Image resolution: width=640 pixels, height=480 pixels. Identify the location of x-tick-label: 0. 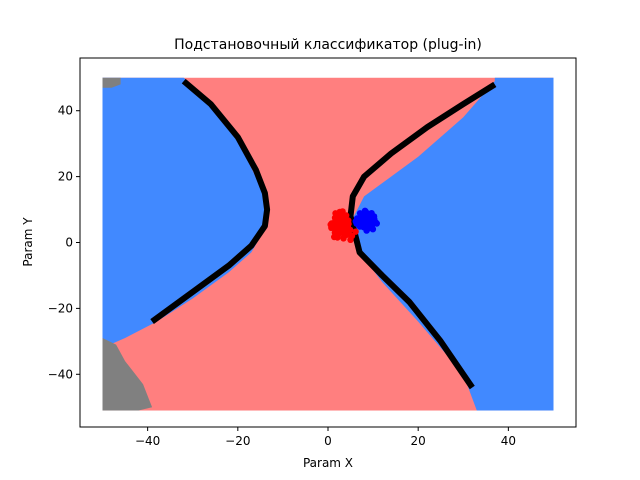
(328, 441).